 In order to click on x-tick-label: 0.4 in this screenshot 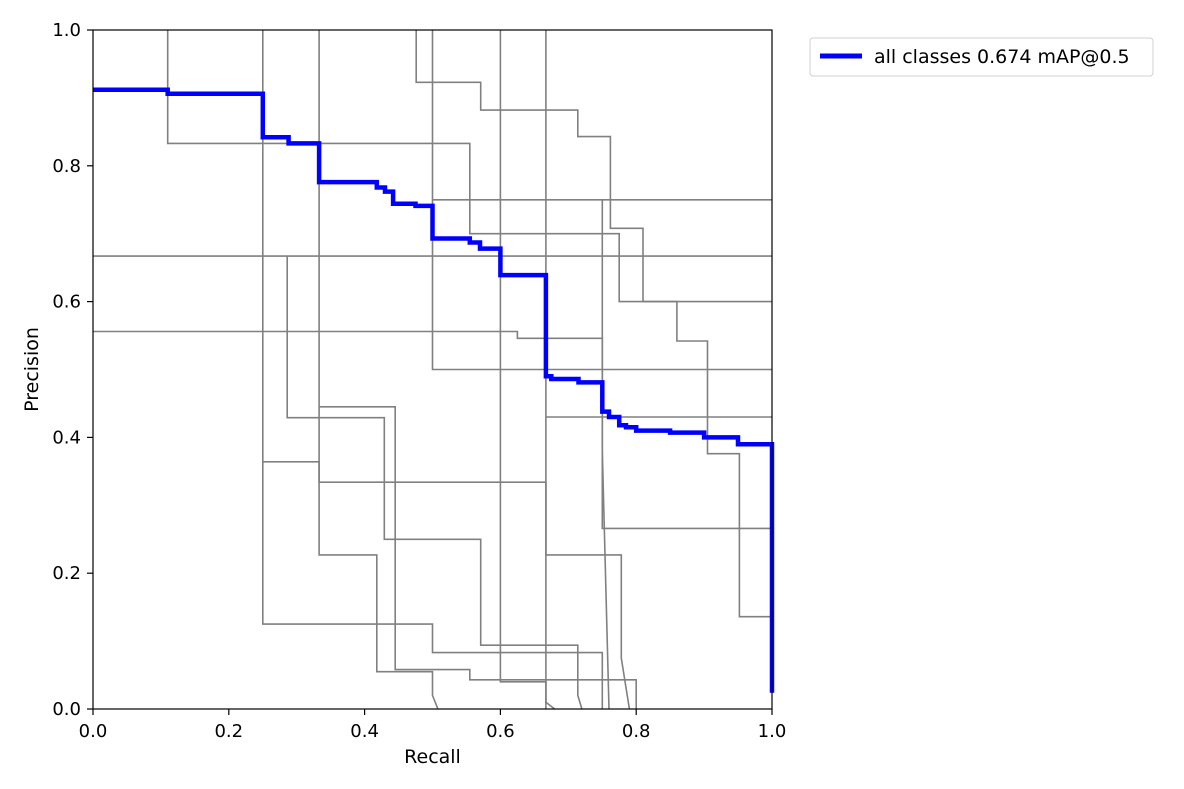, I will do `click(364, 731)`.